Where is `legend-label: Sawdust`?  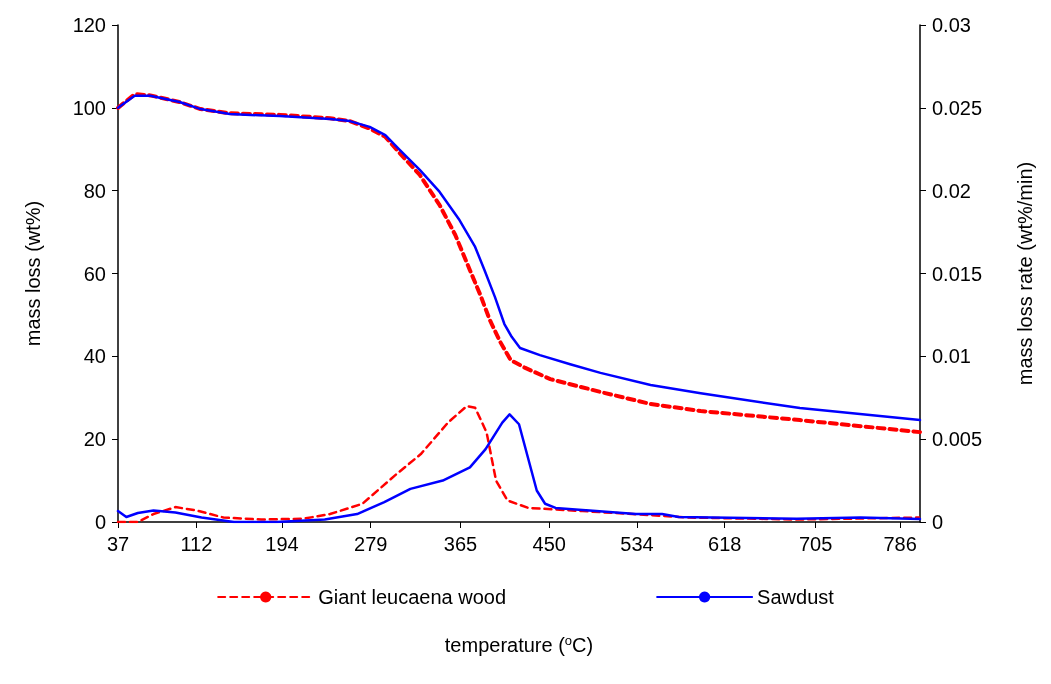 legend-label: Sawdust is located at coordinates (796, 597).